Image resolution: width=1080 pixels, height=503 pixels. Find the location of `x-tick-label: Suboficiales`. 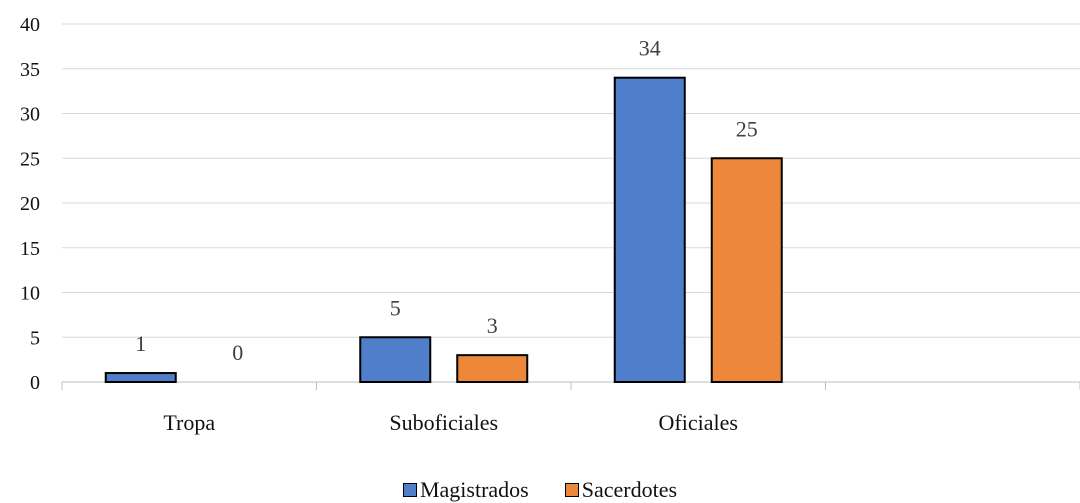

x-tick-label: Suboficiales is located at coordinates (443, 422).